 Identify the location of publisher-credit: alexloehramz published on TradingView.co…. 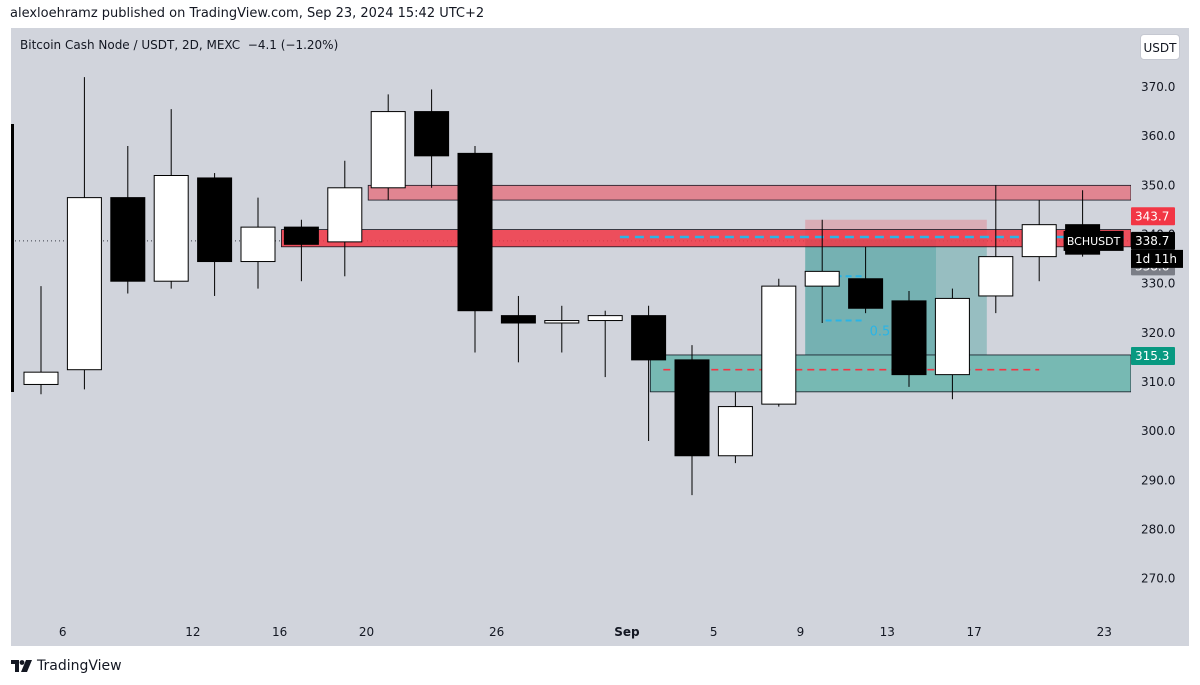
(247, 13).